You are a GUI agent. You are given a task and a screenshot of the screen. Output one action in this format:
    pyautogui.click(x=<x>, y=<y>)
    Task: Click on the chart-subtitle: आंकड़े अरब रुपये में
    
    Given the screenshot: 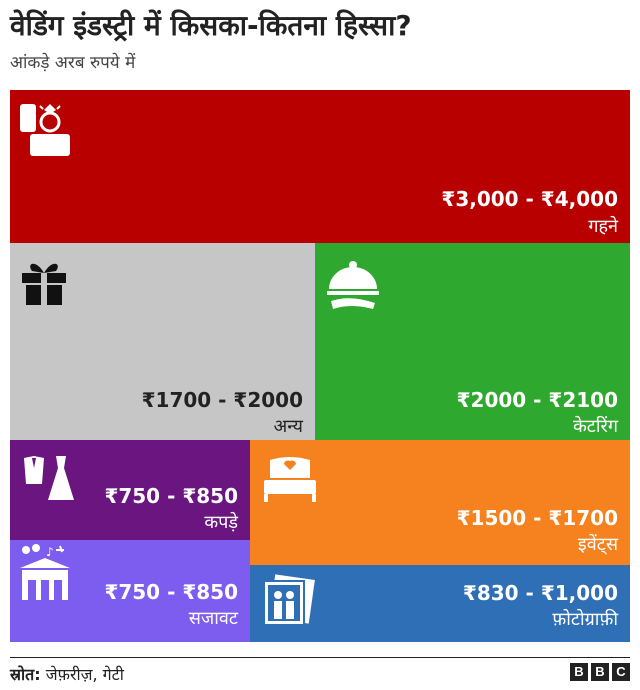 What is the action you would take?
    pyautogui.click(x=73, y=63)
    